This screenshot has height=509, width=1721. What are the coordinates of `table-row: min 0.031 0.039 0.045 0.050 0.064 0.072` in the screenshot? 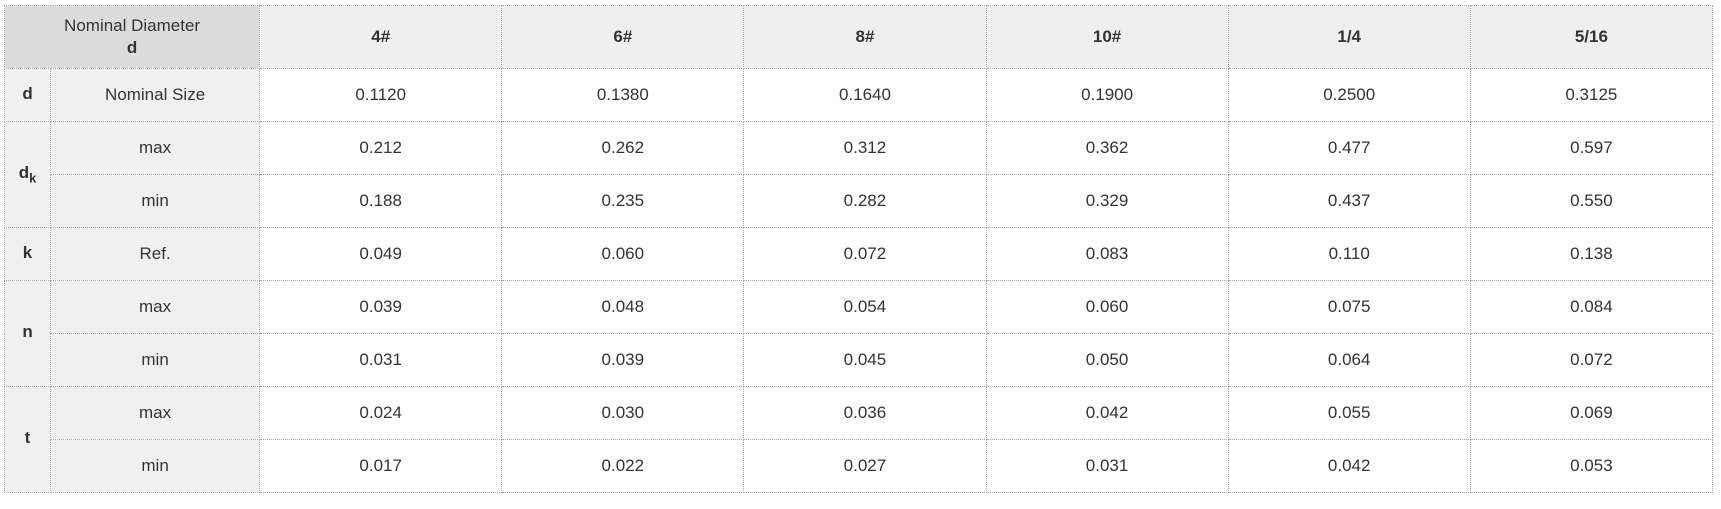 It's located at (859, 360).